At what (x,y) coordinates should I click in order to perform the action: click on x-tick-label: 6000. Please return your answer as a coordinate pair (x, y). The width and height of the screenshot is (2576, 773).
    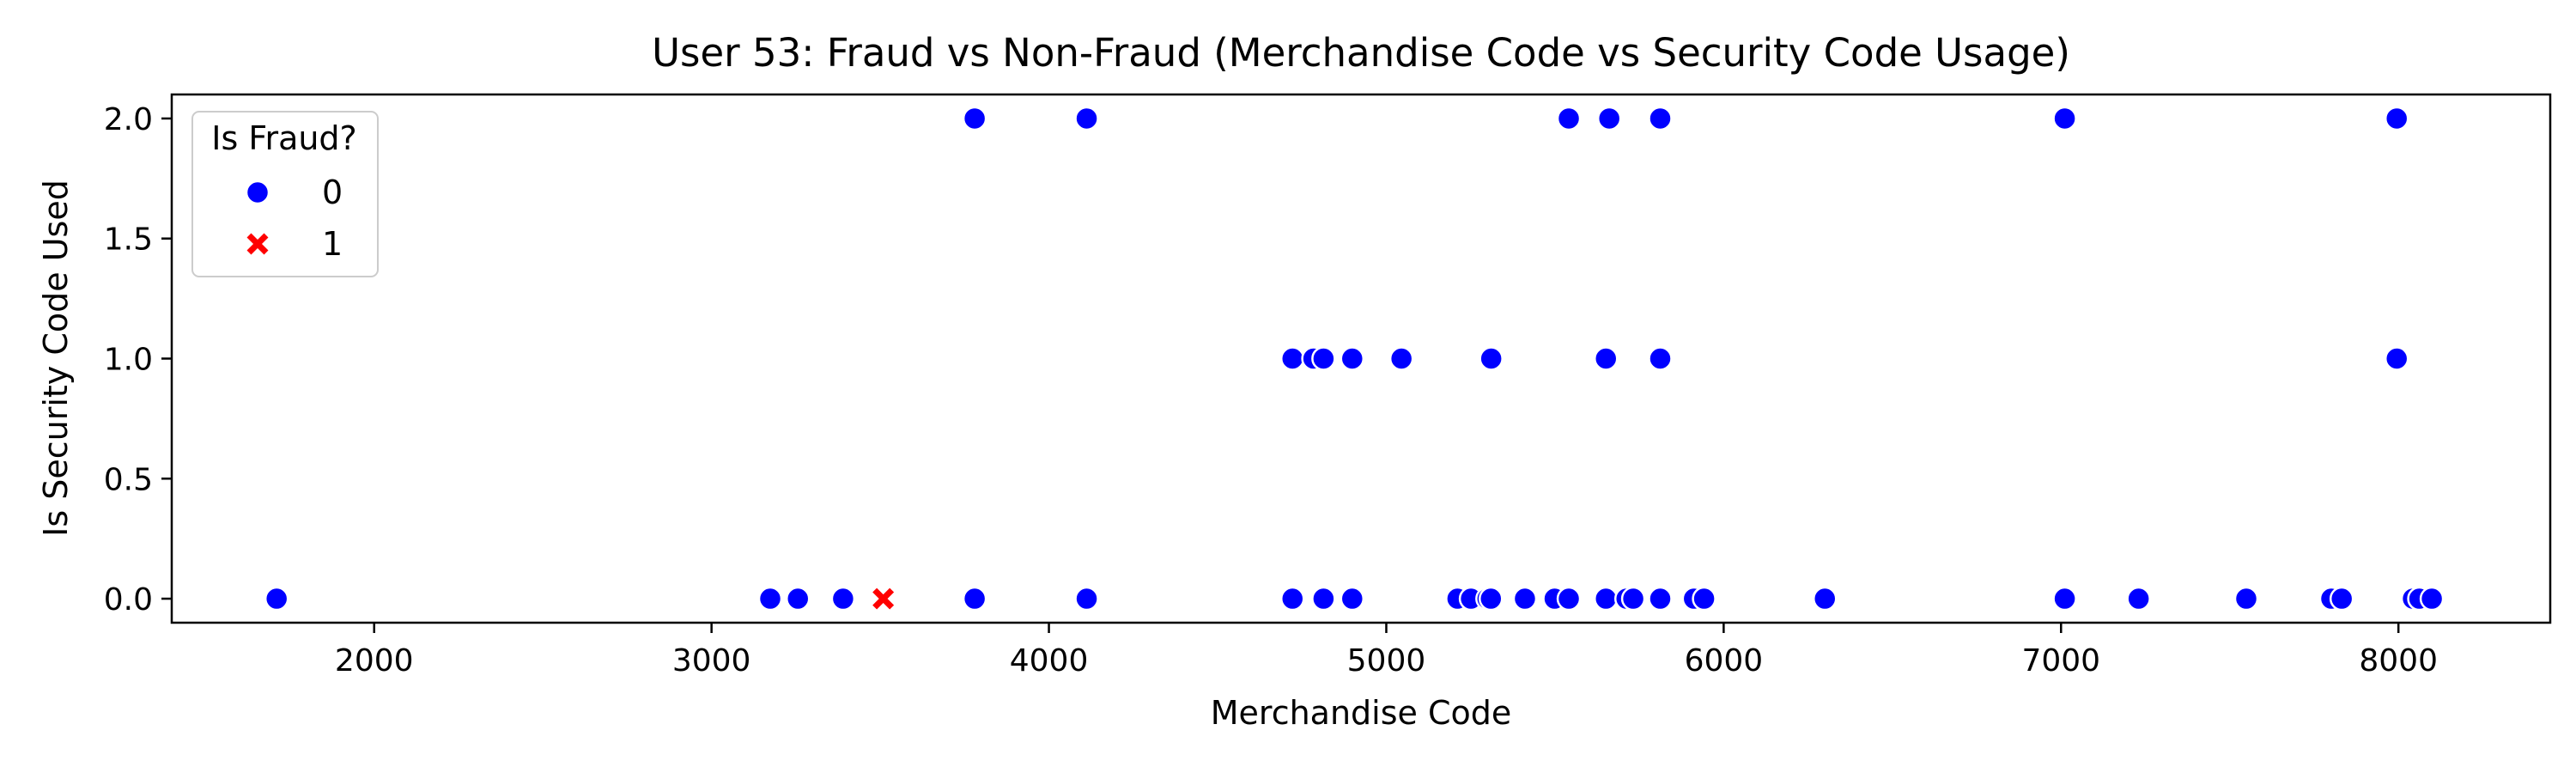
    Looking at the image, I should click on (1725, 661).